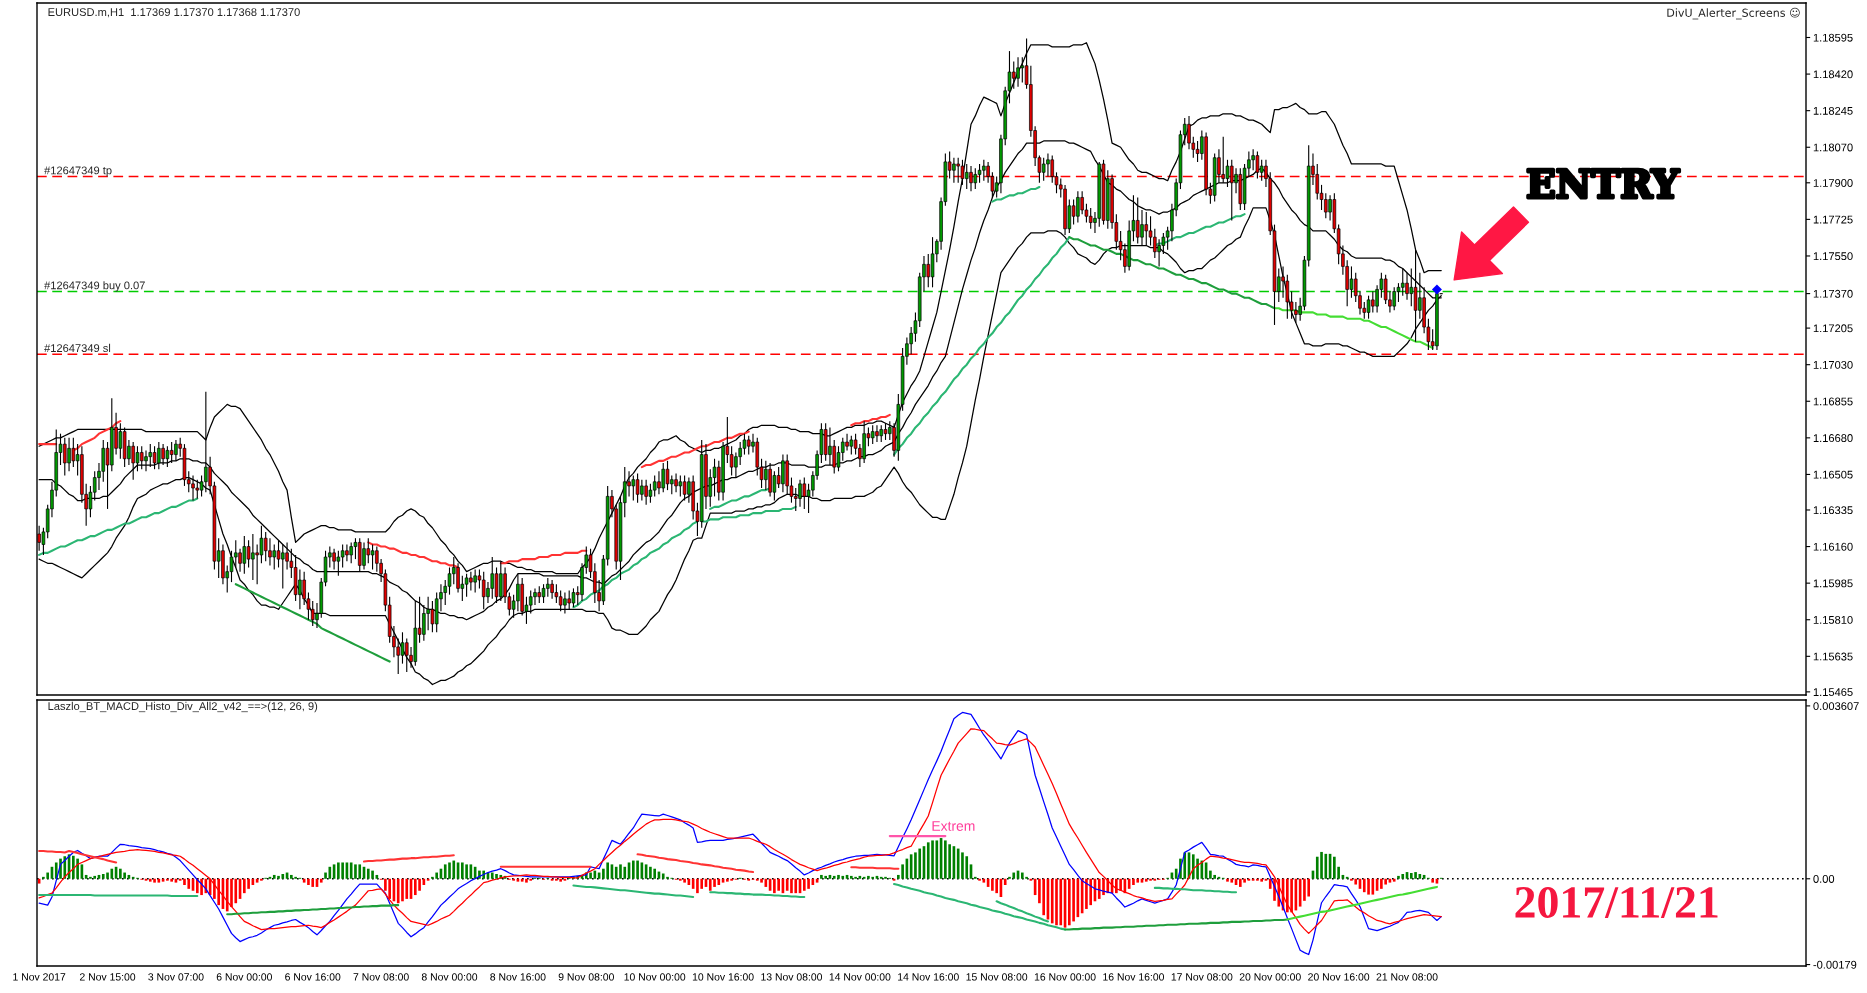 Image resolution: width=1867 pixels, height=993 pixels. Describe the element at coordinates (1824, 879) in the screenshot. I see `y-tick-label: 0.00` at that location.